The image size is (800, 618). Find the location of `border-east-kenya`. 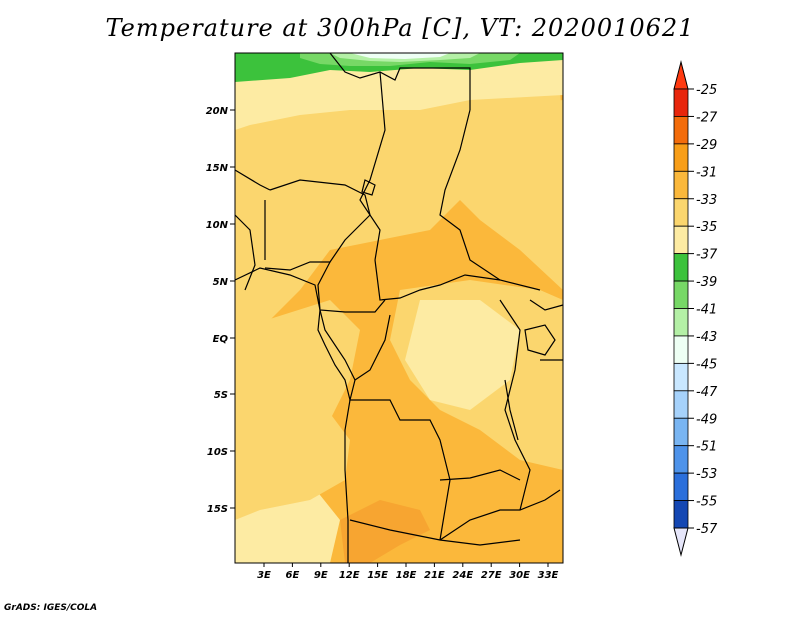

border-east-kenya is located at coordinates (546, 330).